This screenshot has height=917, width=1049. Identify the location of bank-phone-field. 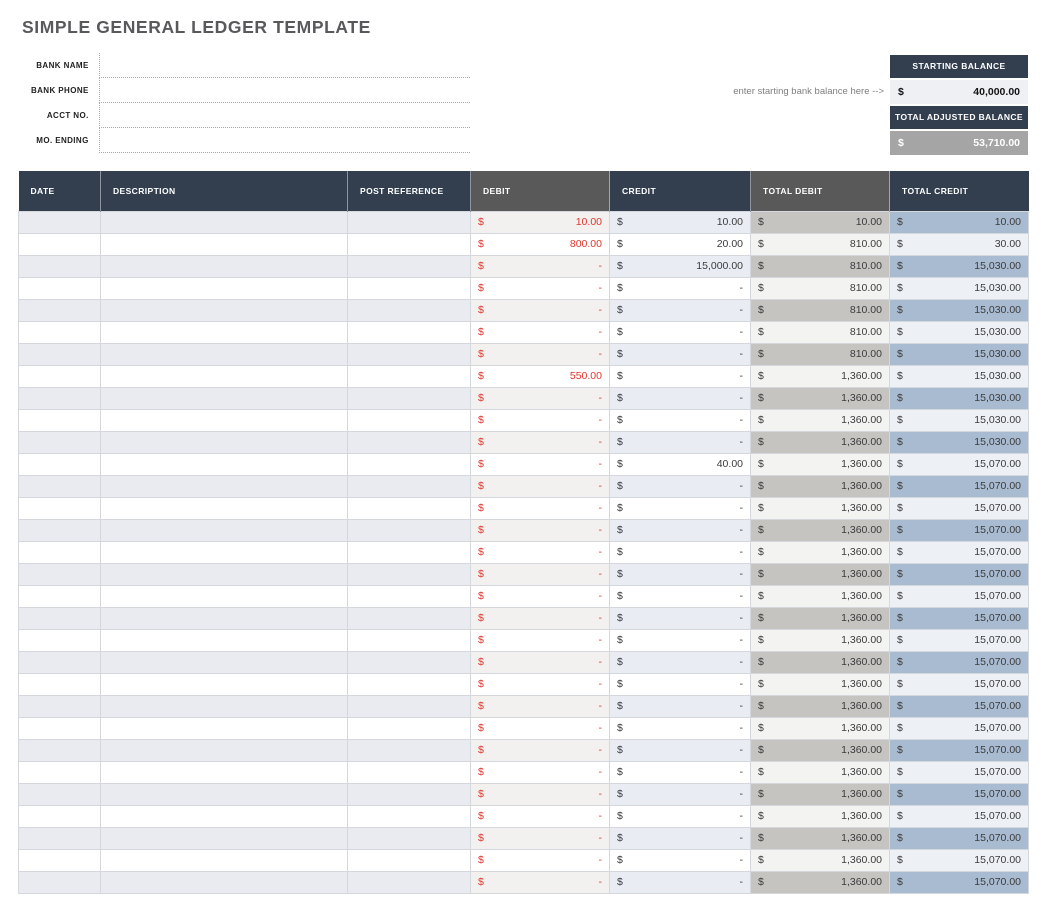
(284, 90).